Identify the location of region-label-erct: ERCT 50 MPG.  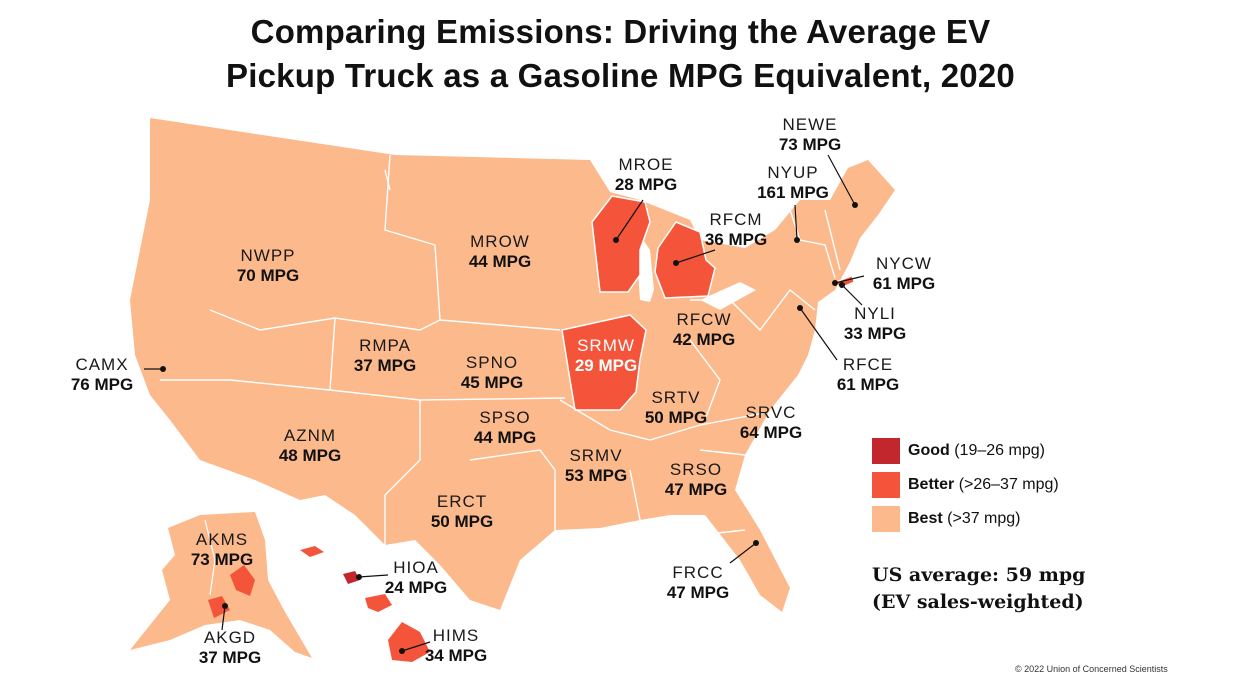
(462, 511).